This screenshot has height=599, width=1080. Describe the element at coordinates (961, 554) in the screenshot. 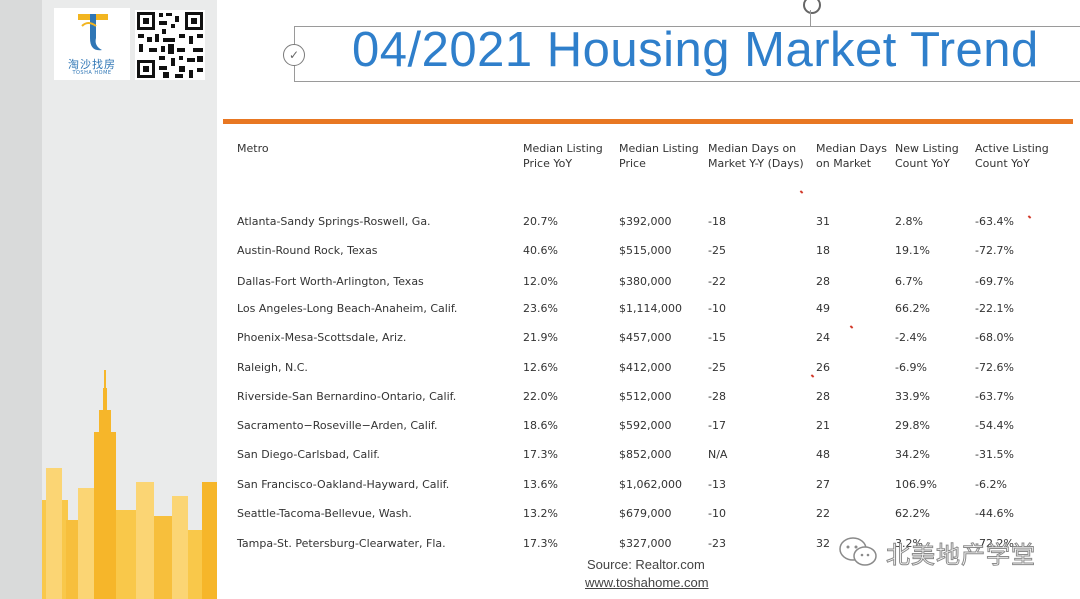

I see `watermark-text: 北美地产学堂` at that location.